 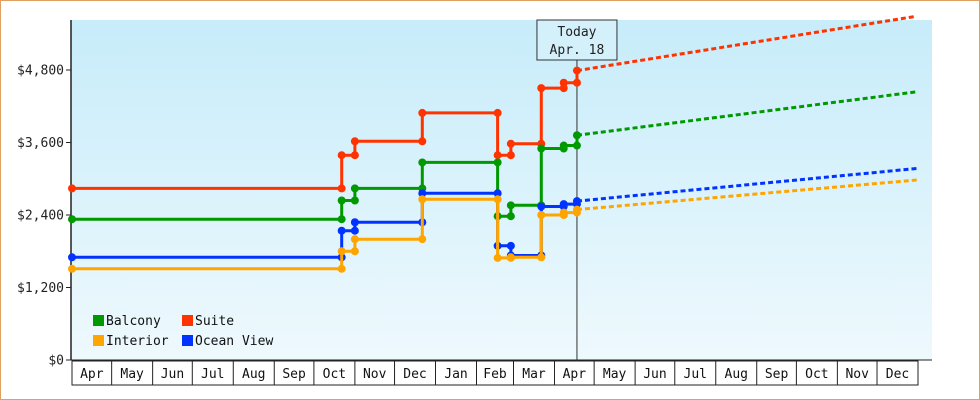 I want to click on legend-label: Interior, so click(x=137, y=341).